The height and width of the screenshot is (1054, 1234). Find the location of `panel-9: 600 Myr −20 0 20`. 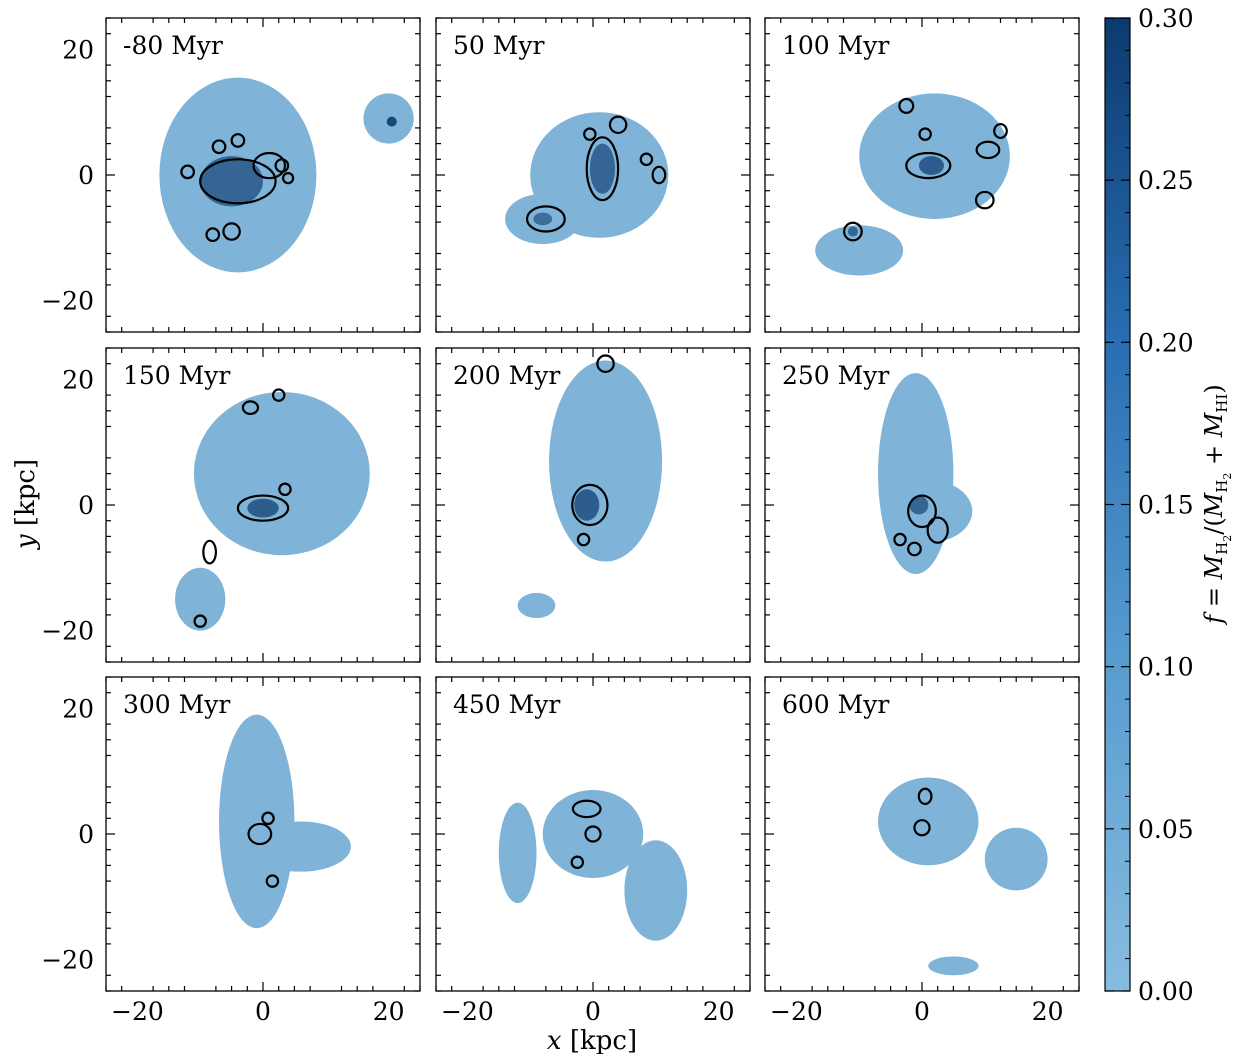

panel-9: 600 Myr −20 0 20 is located at coordinates (922, 851).